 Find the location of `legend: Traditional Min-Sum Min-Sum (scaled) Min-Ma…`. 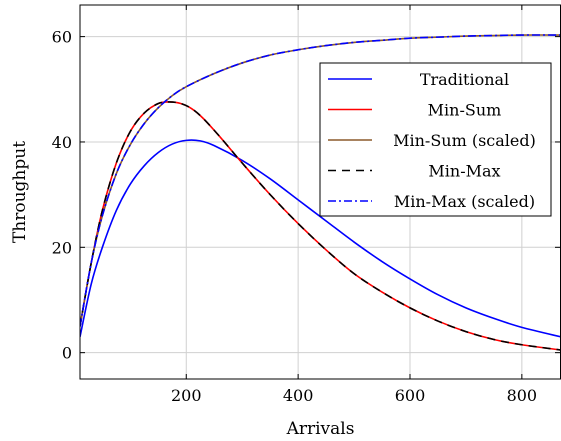

legend: Traditional Min-Sum Min-Sum (scaled) Min-Ma… is located at coordinates (435, 139).